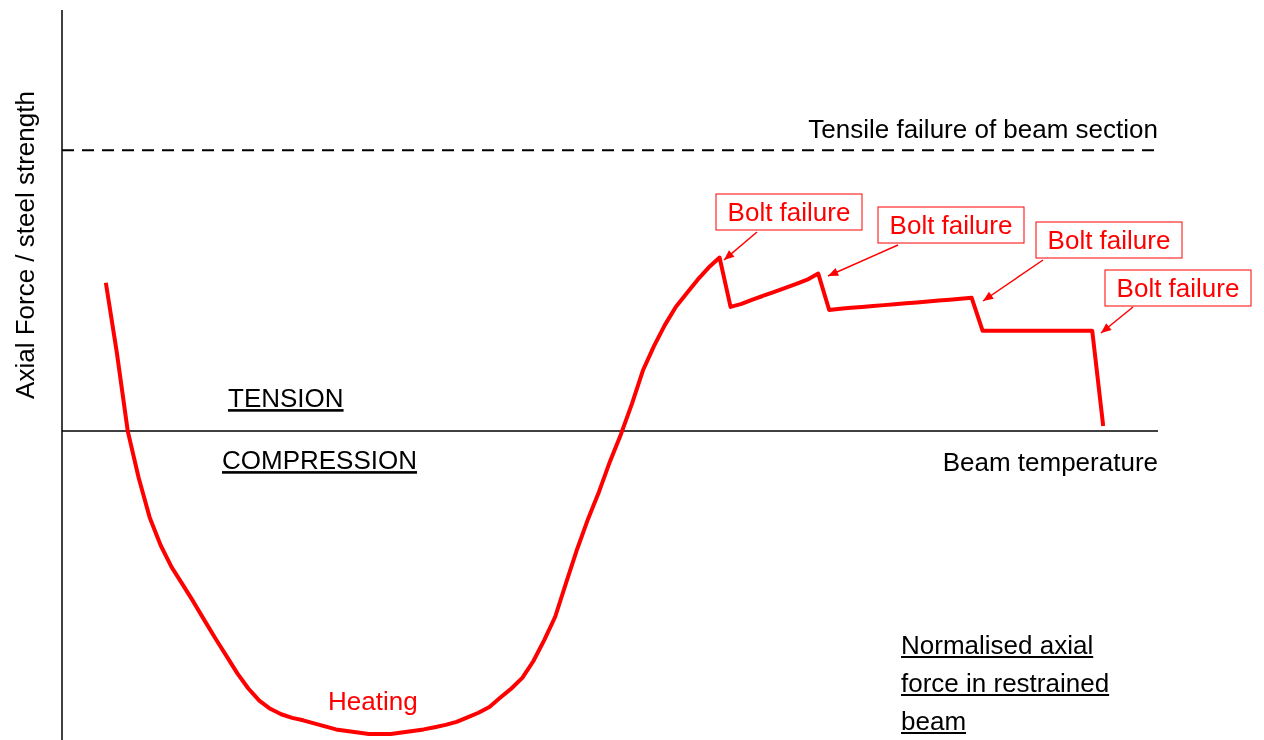 This screenshot has width=1264, height=740. I want to click on x-axis-title: Beam temperature, so click(1050, 462).